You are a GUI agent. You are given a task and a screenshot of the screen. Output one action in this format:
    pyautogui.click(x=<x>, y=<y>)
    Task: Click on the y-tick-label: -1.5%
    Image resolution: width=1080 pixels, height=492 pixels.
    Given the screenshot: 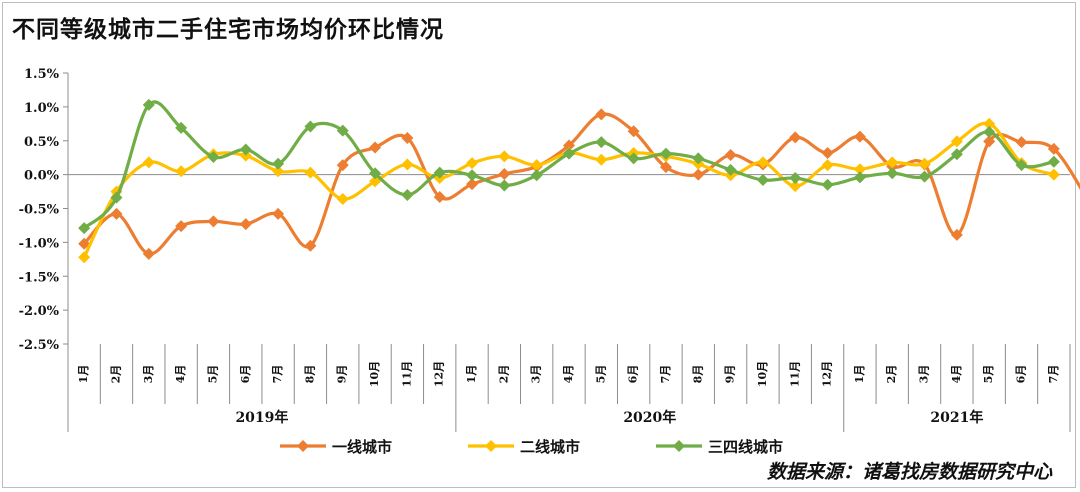 What is the action you would take?
    pyautogui.click(x=39, y=277)
    